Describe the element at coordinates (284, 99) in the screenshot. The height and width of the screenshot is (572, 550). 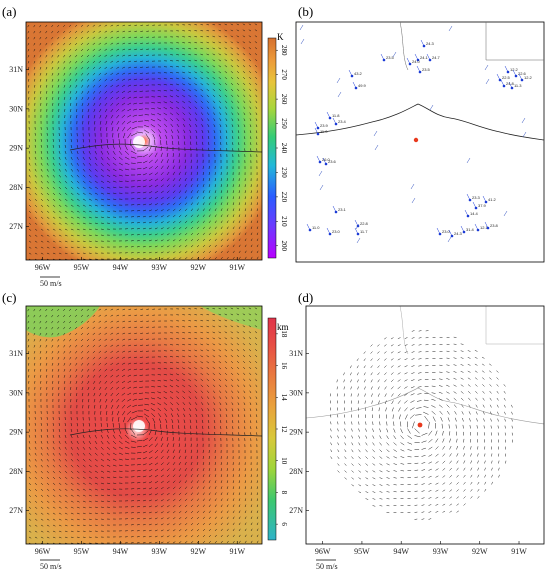
I see `panel-a-colorbar-tick-label: 260` at that location.